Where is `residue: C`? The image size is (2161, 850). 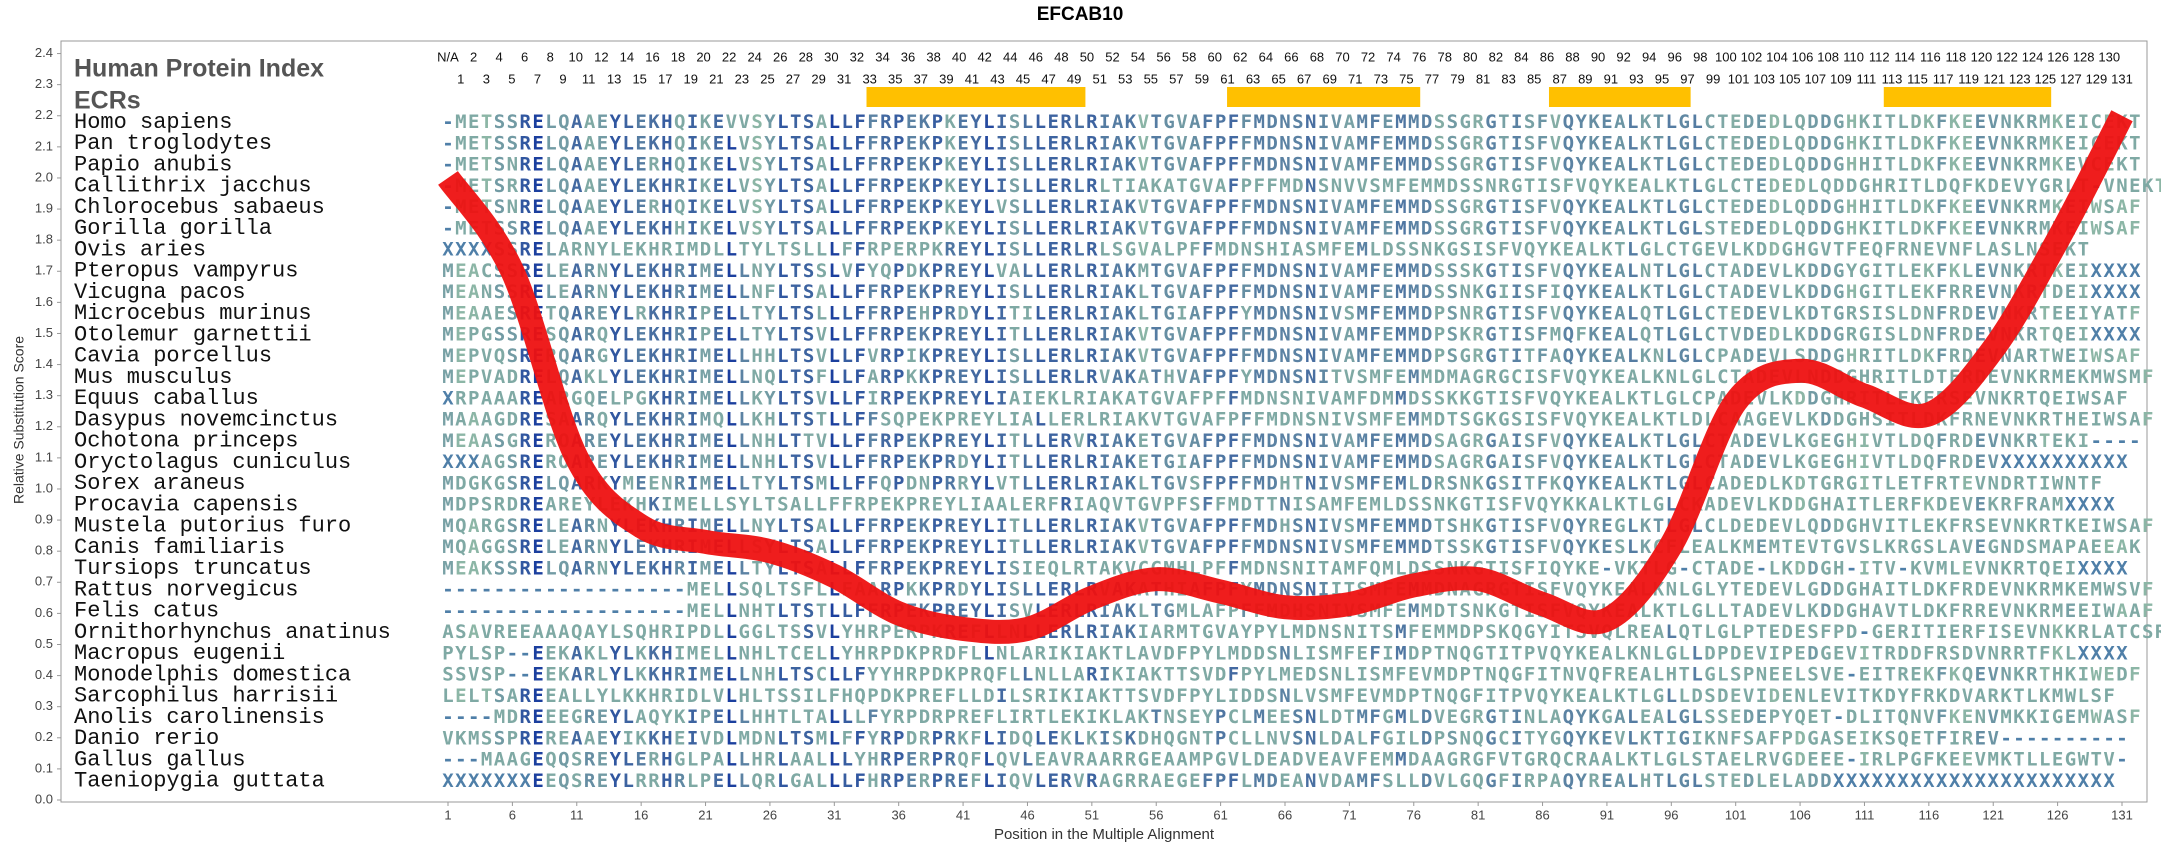
residue: C is located at coordinates (1709, 143).